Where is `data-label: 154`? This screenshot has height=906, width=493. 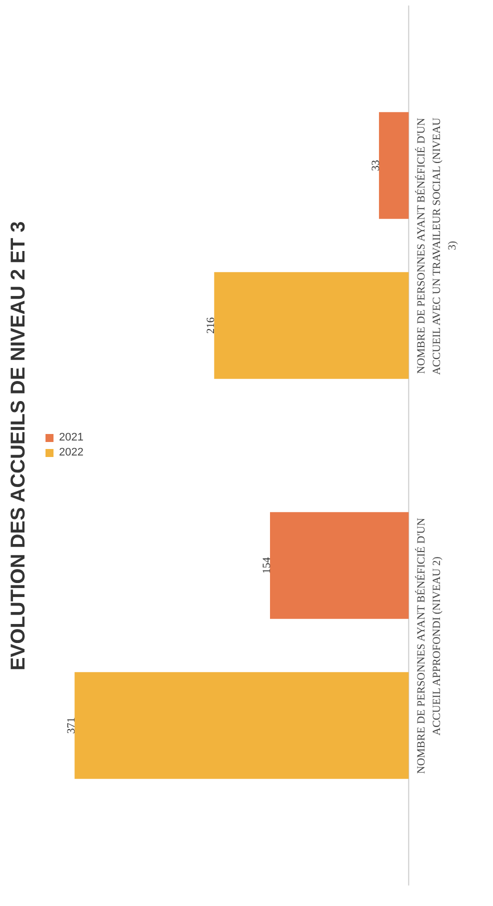 data-label: 154 is located at coordinates (267, 565).